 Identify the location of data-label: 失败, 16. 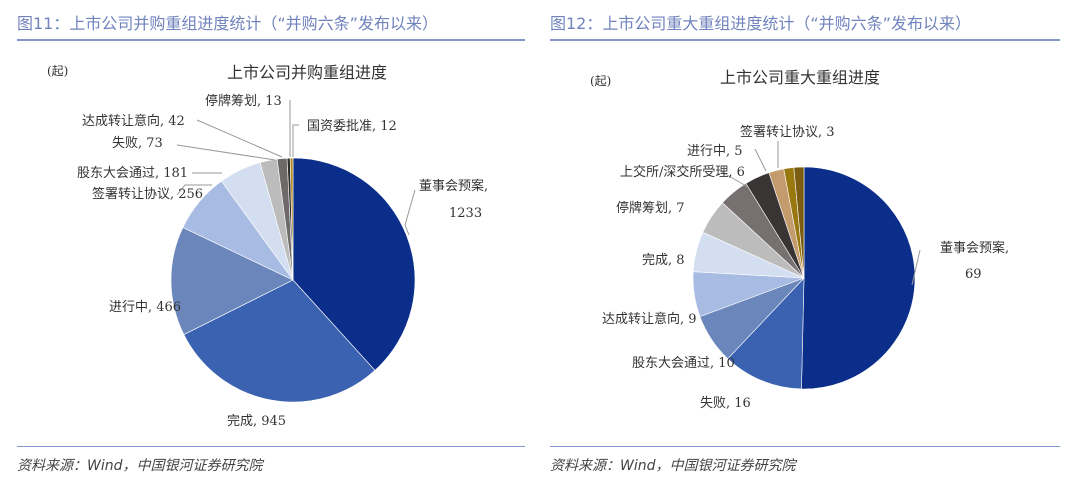
(725, 403).